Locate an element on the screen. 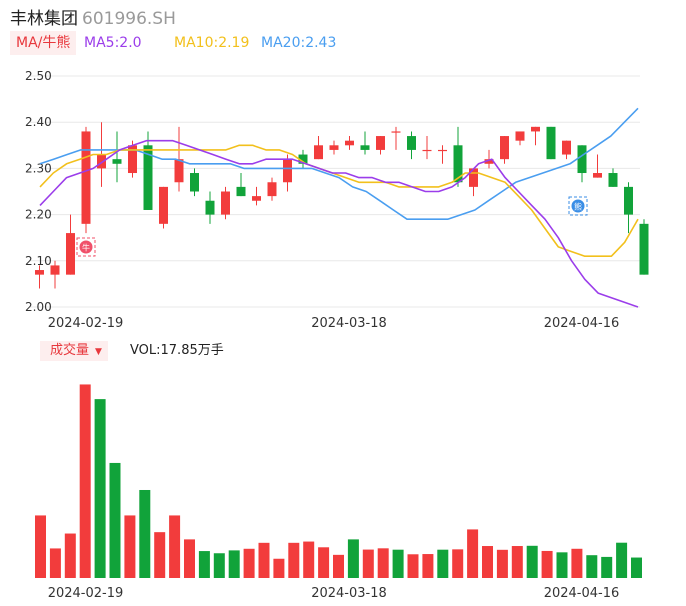 The width and height of the screenshot is (686, 606). bull-badge-icon-frame is located at coordinates (86, 247).